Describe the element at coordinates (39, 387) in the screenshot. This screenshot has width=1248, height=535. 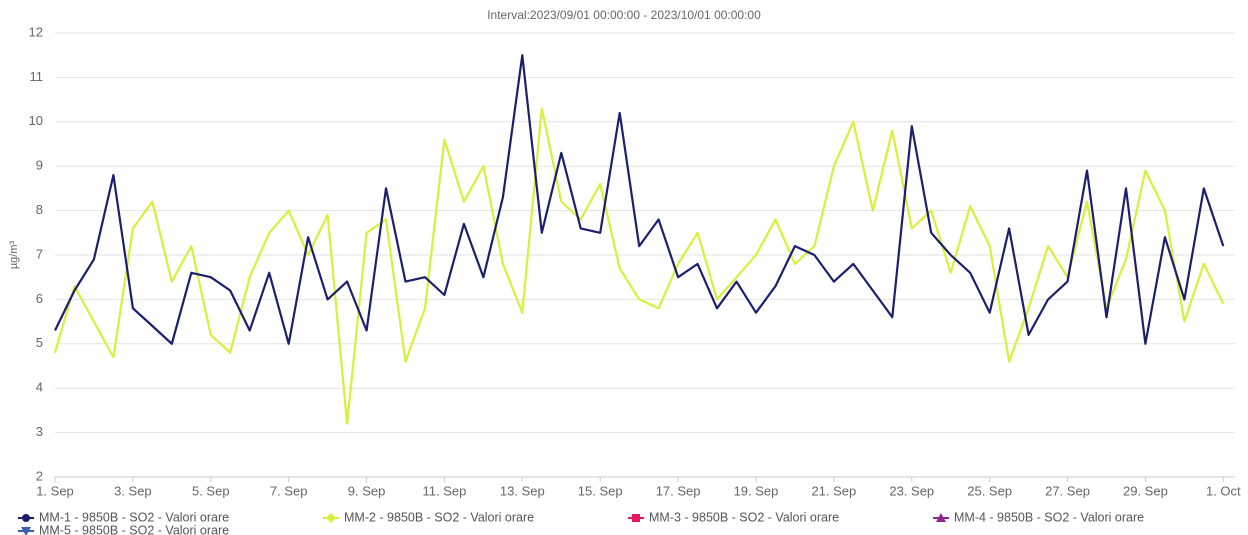
I see `y-tick-label: 4` at that location.